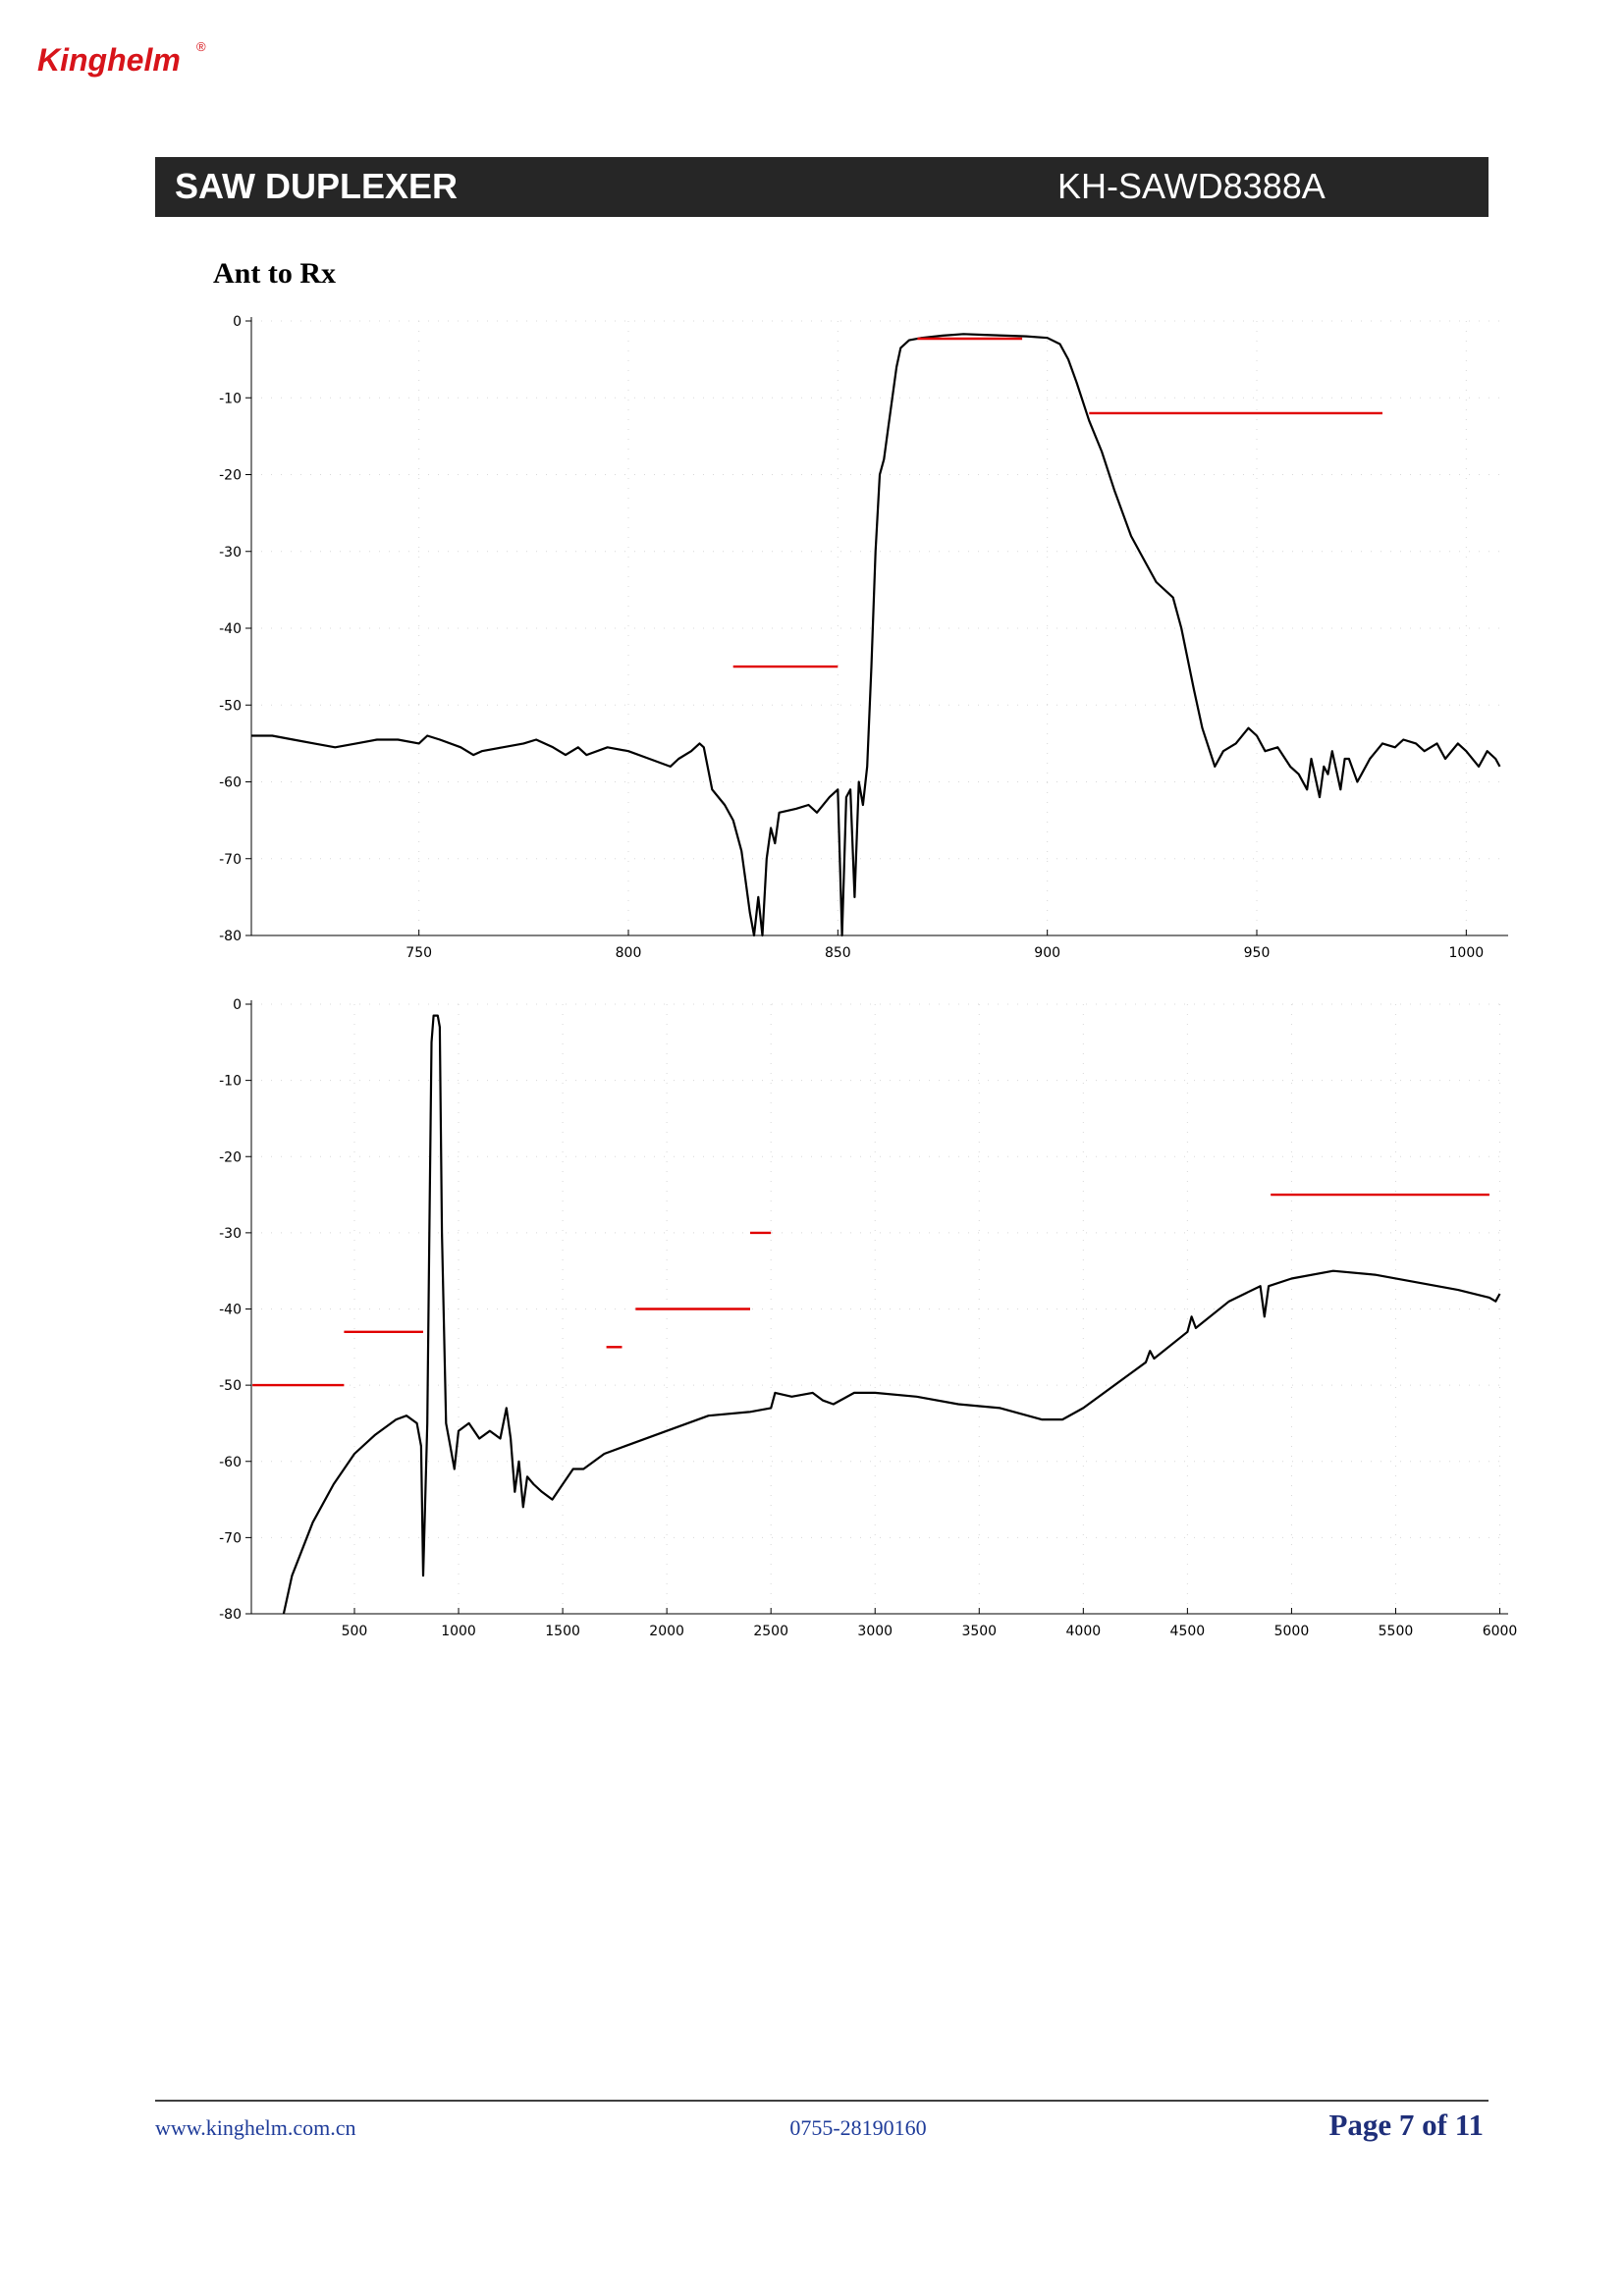 This screenshot has height=2296, width=1624. Describe the element at coordinates (770, 1631) in the screenshot. I see `x-tick-label: 2500` at that location.